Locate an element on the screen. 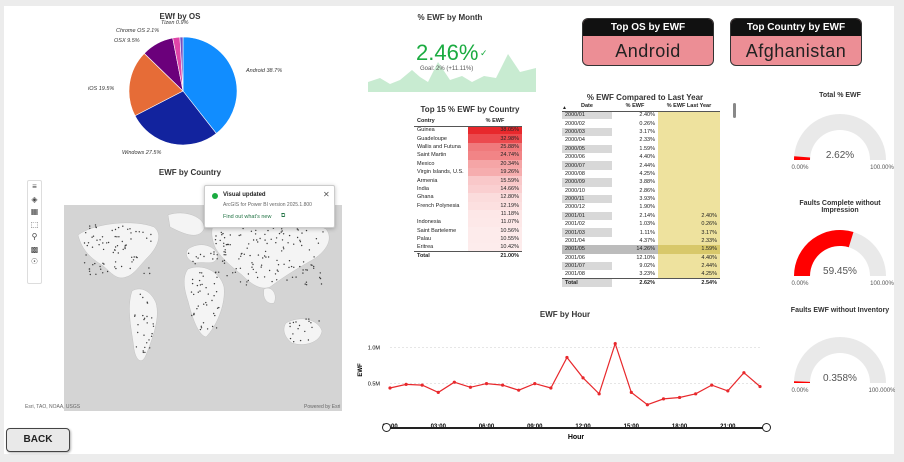 This screenshot has height=462, width=904. table-row: 2000/10 2.86% is located at coordinates (641, 190).